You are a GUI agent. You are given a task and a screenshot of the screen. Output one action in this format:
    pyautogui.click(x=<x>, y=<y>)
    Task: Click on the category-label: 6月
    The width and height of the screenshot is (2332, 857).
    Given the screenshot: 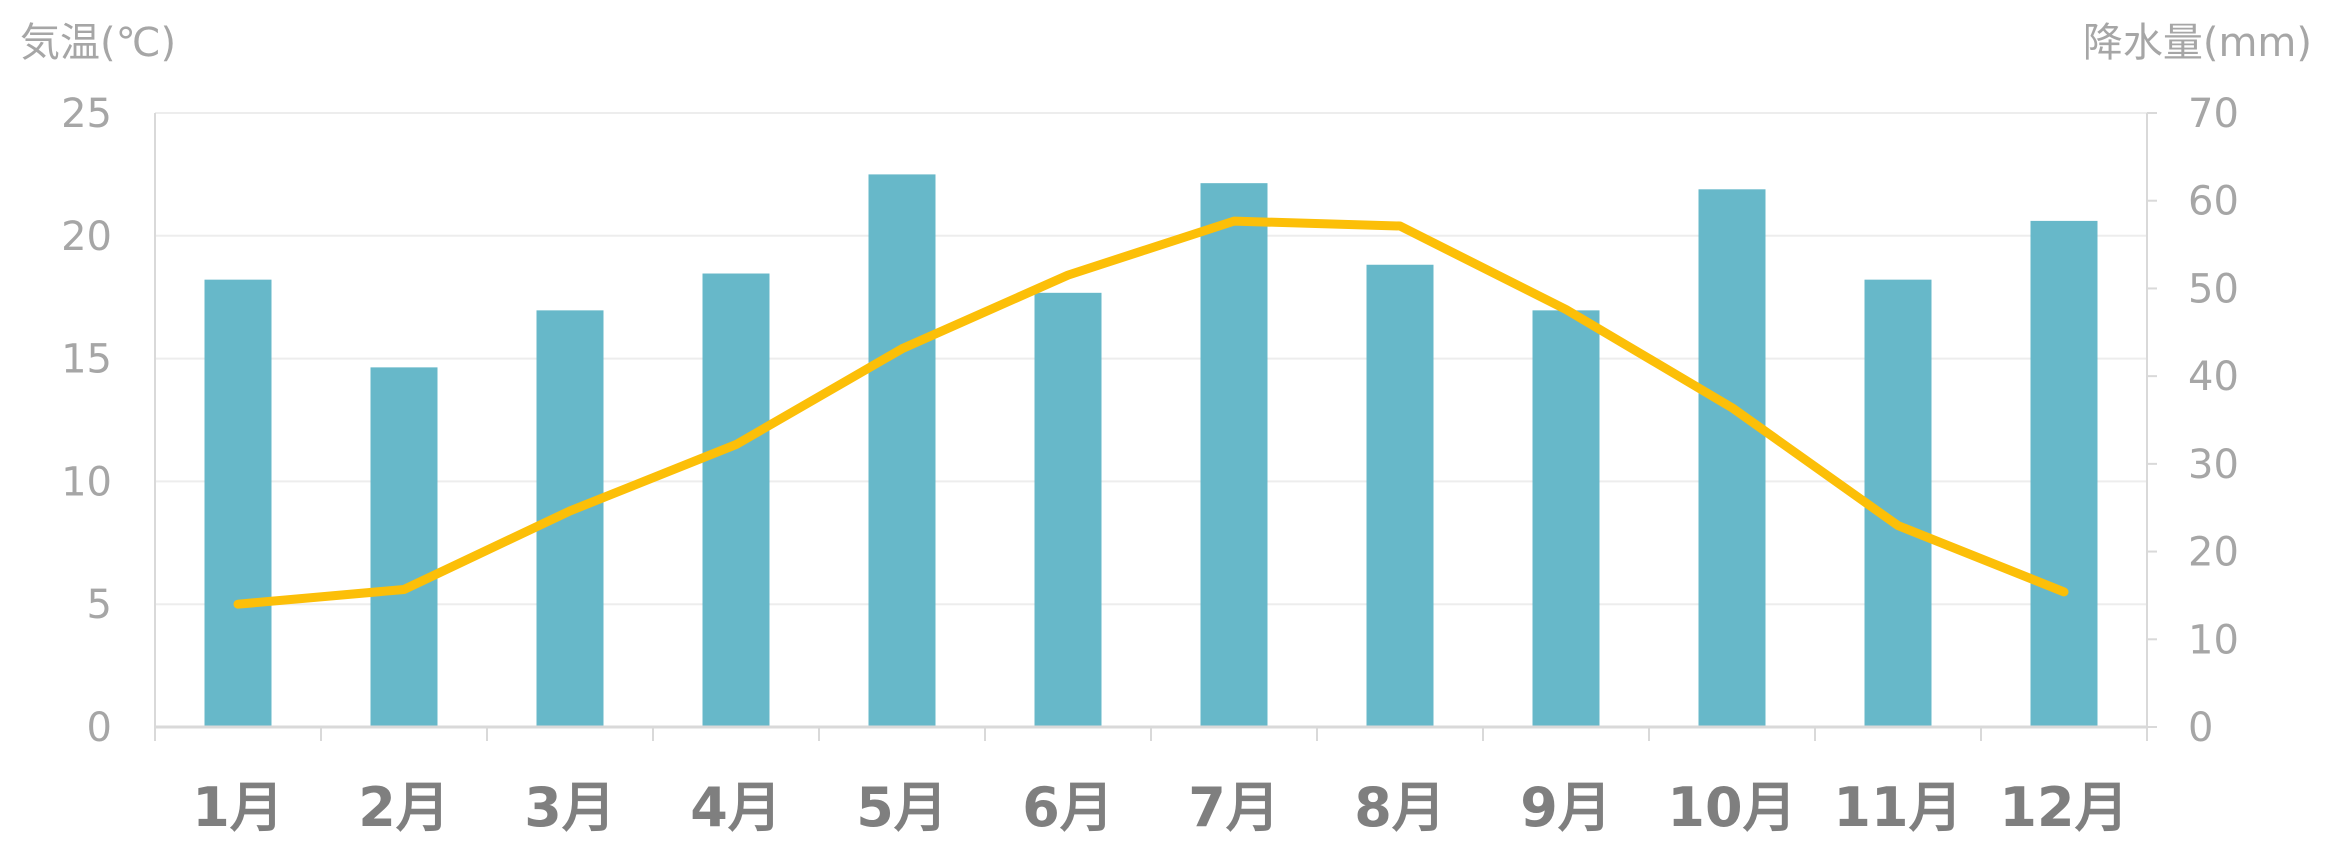 What is the action you would take?
    pyautogui.click(x=1068, y=807)
    